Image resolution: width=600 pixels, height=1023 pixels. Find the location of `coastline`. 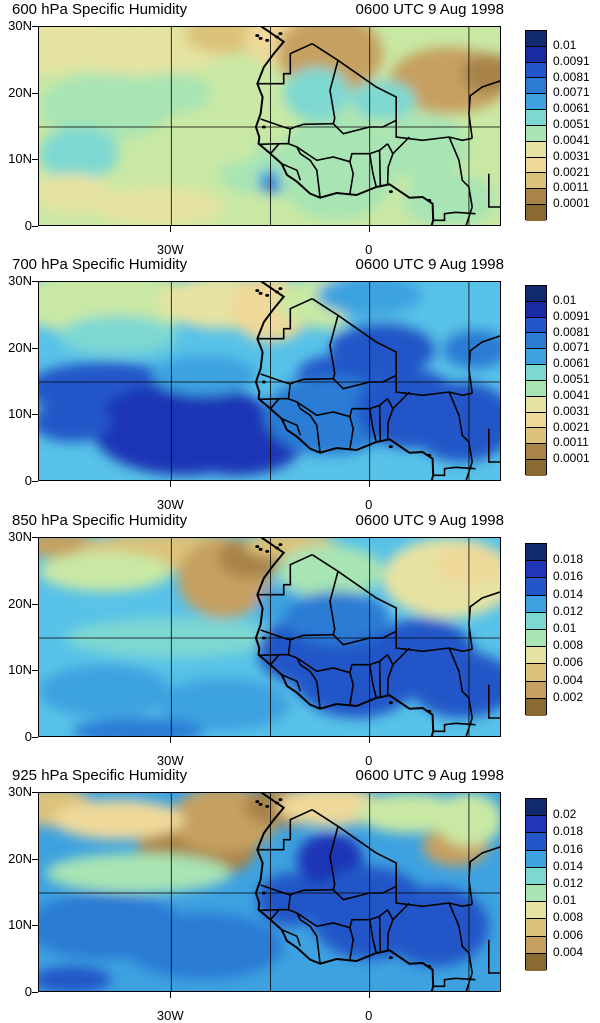

coastline is located at coordinates (344, 126).